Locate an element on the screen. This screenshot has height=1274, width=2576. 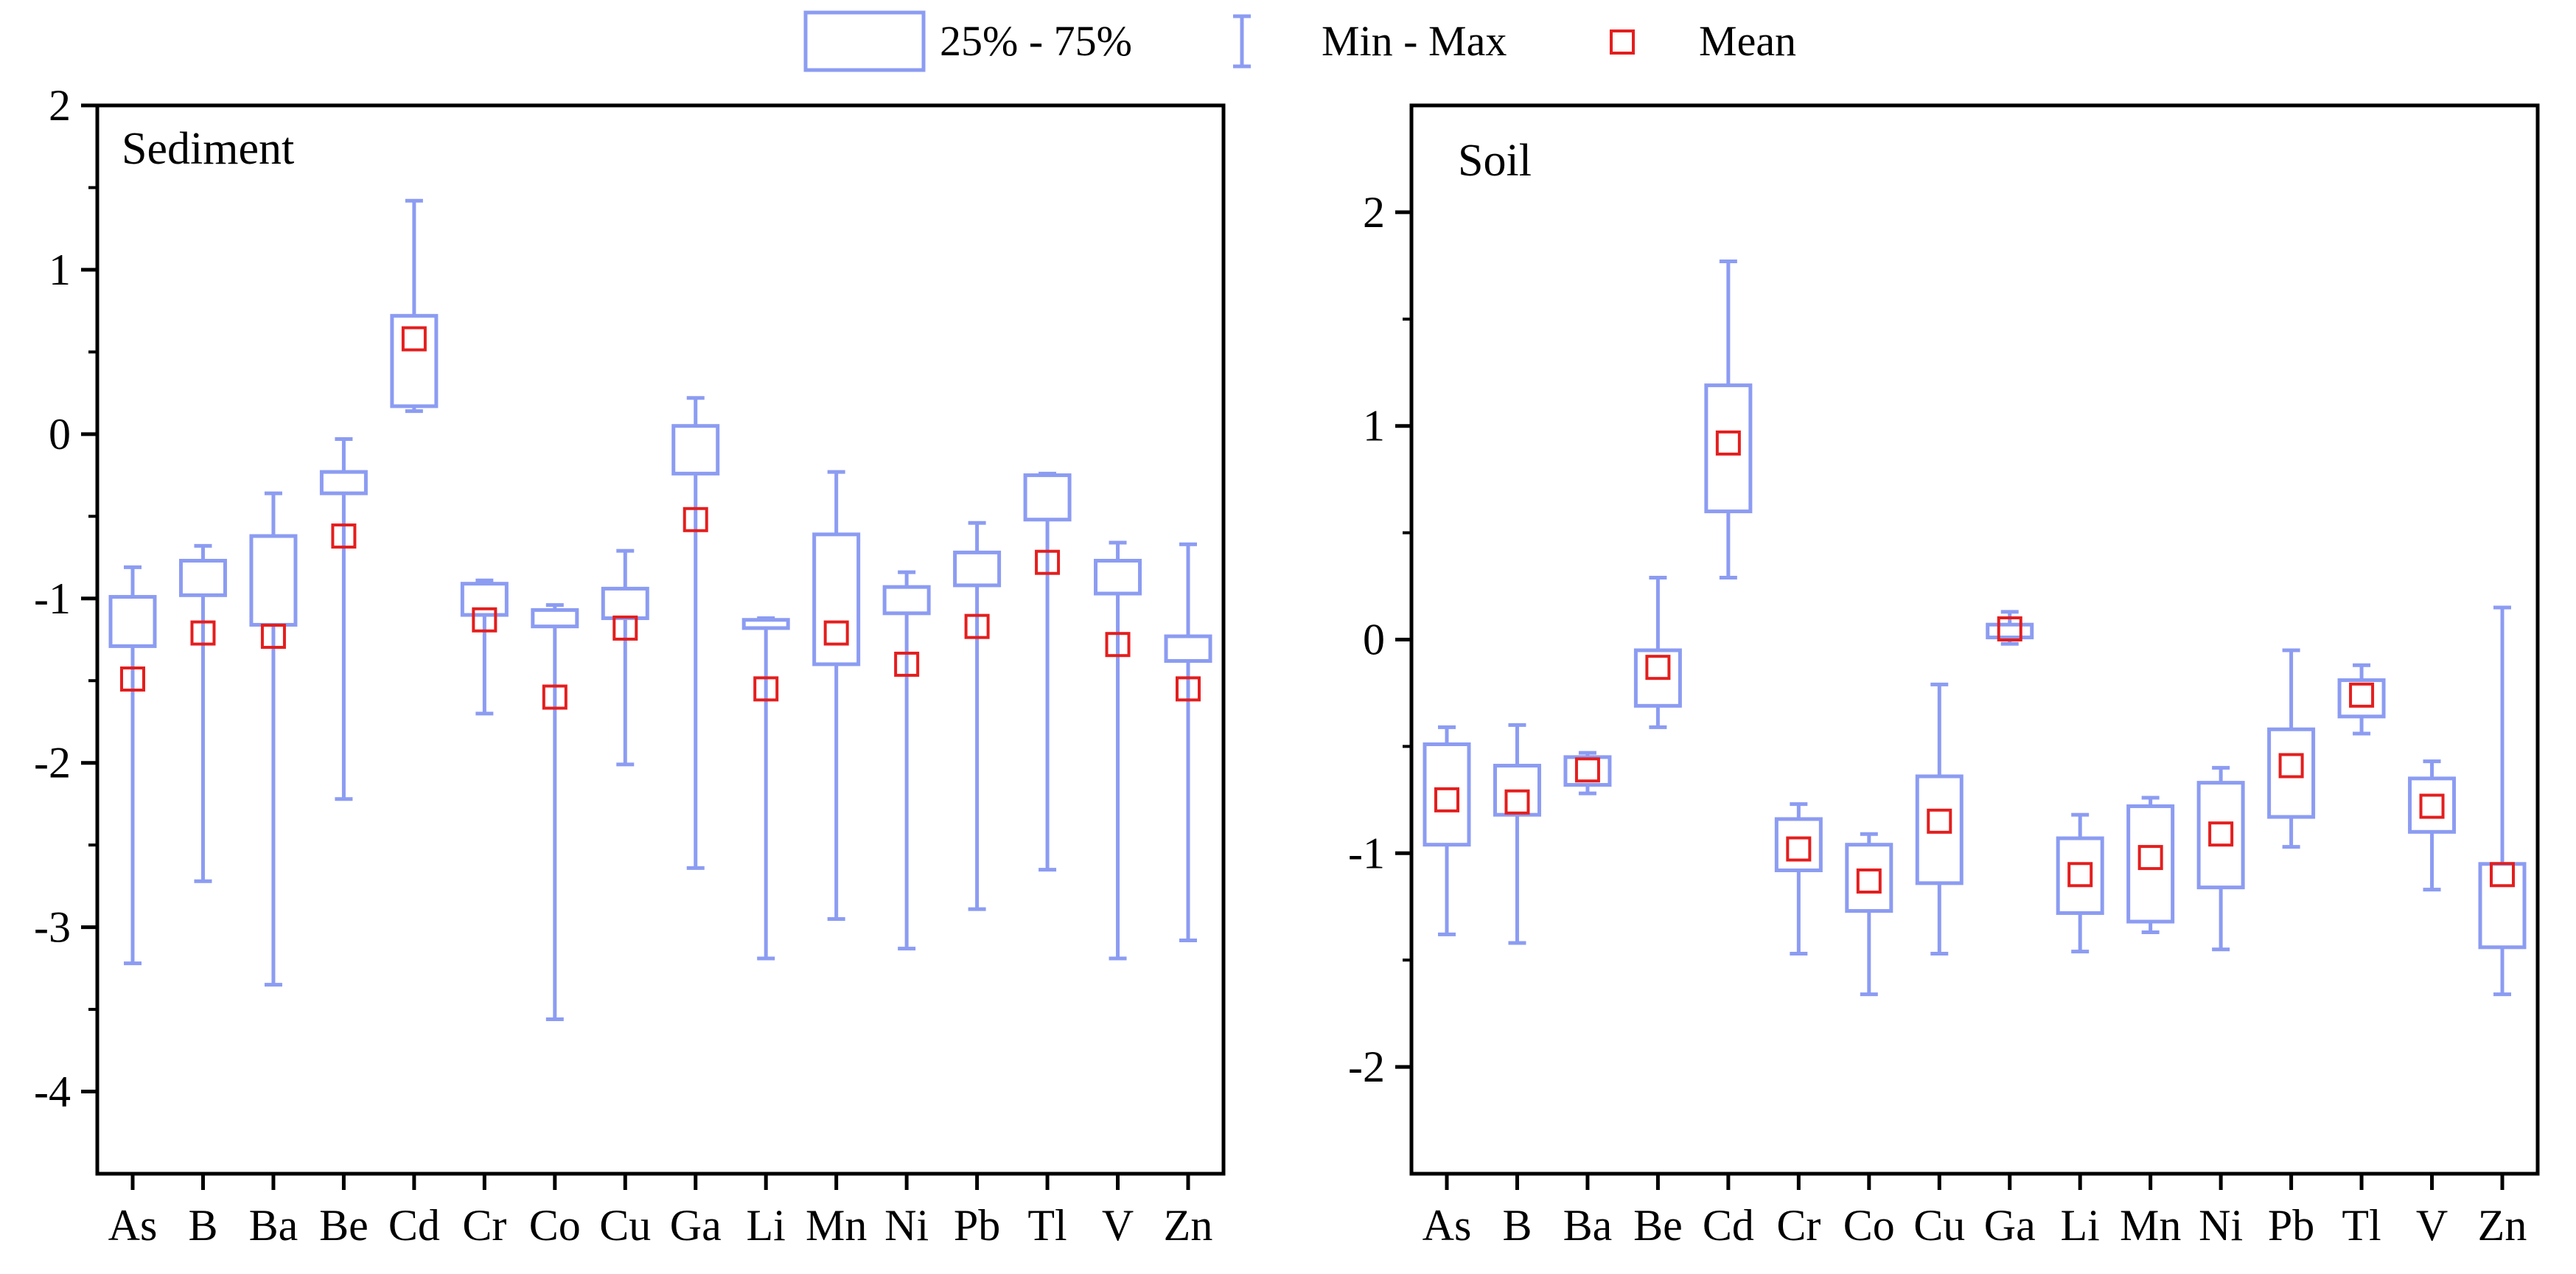
sediment-box-cu is located at coordinates (625, 658).